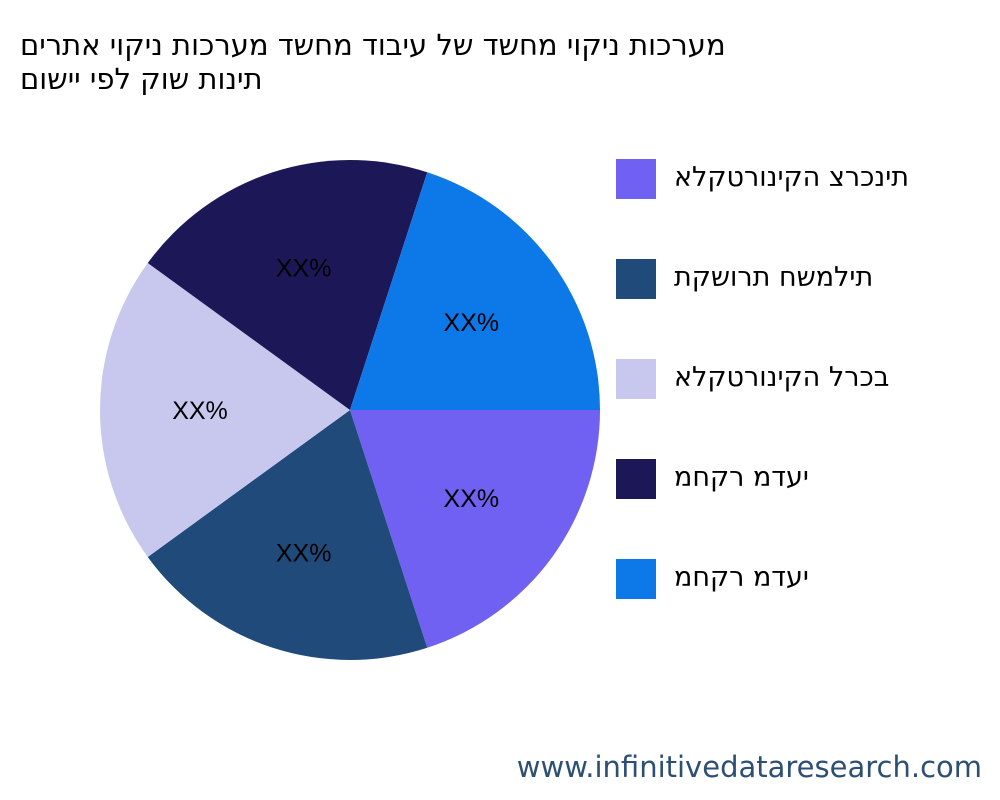 This screenshot has width=1000, height=800. I want to click on legend-item: בכרל הקינורטקלא, so click(786, 379).